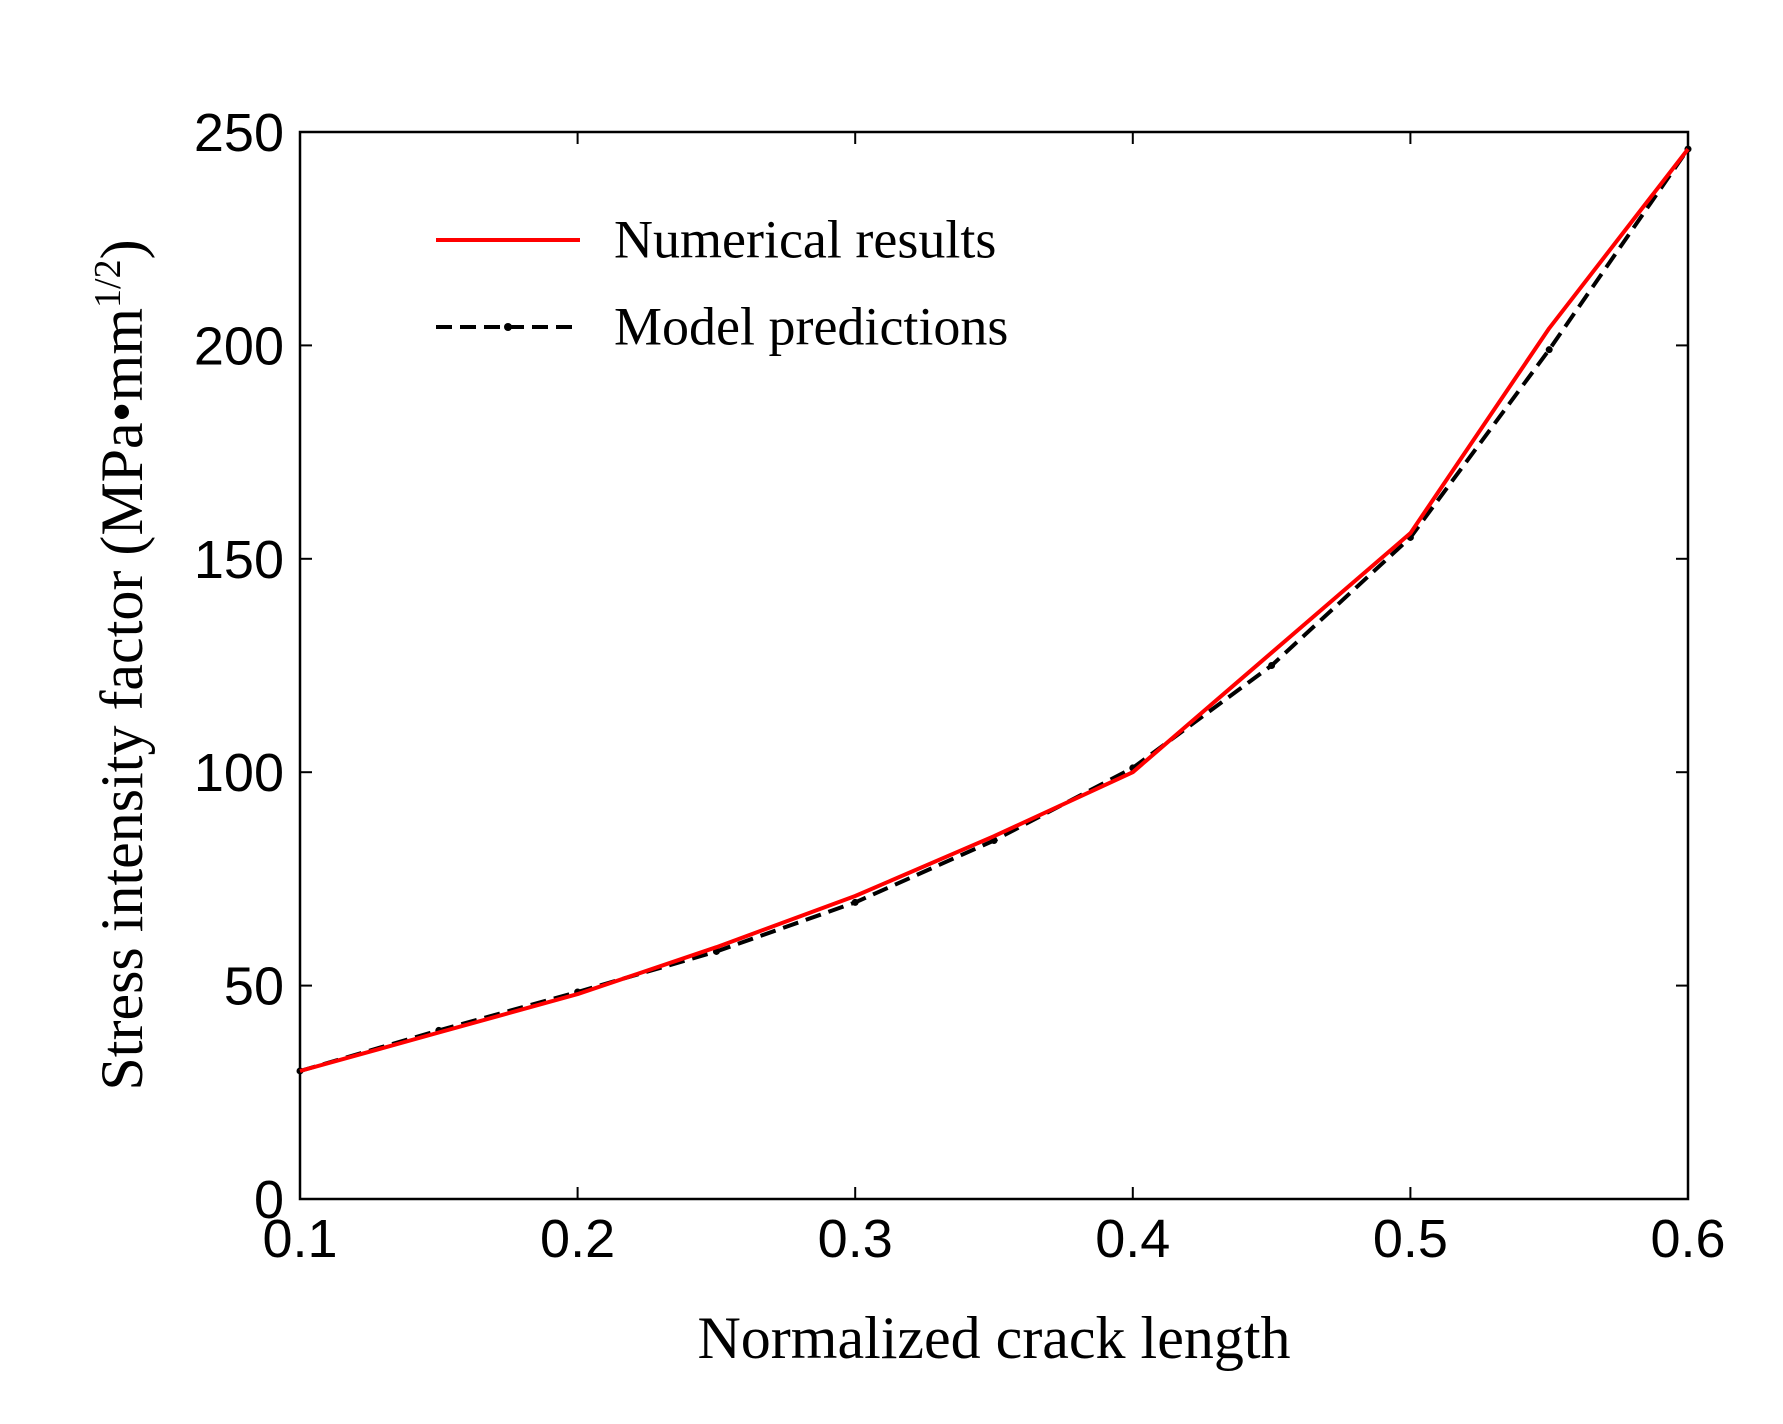 Image resolution: width=1783 pixels, height=1424 pixels. I want to click on y-axis-title: Stress intensity factor (MPa•mm1/2), so click(121, 664).